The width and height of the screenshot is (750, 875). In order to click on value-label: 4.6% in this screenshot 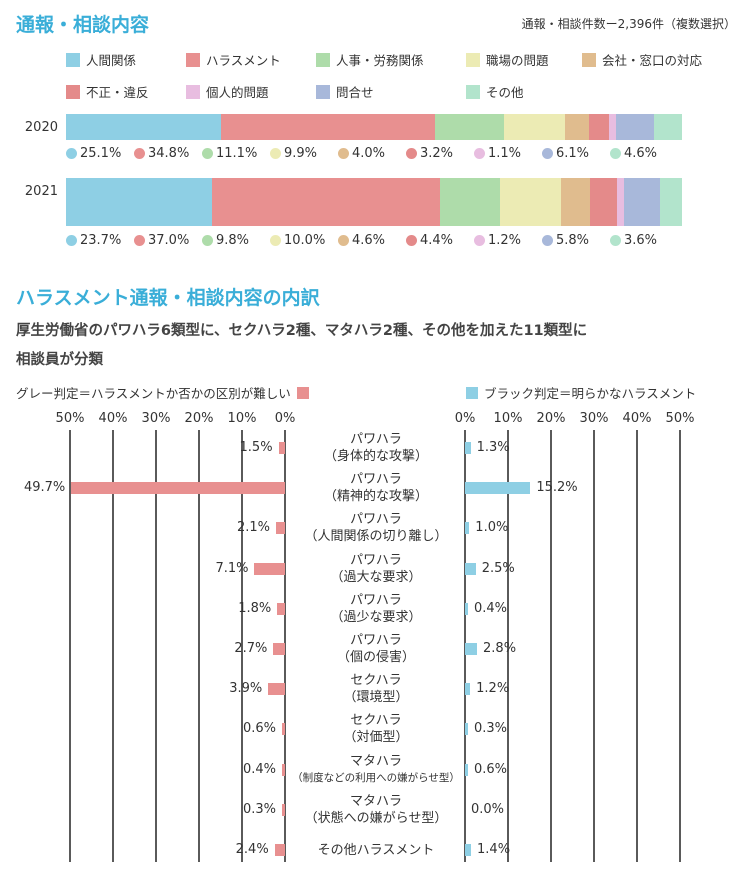, I will do `click(644, 153)`.